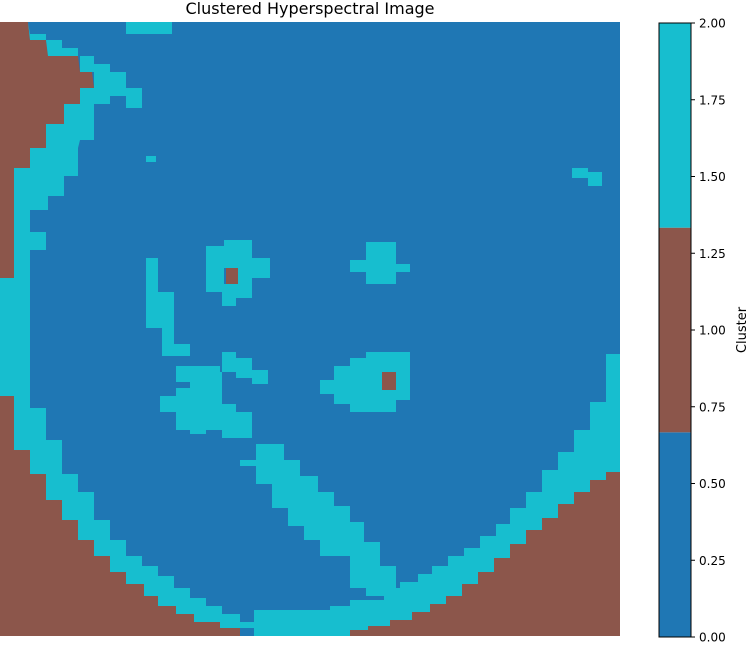  Describe the element at coordinates (742, 329) in the screenshot. I see `colorbar-label: Cluster` at that location.